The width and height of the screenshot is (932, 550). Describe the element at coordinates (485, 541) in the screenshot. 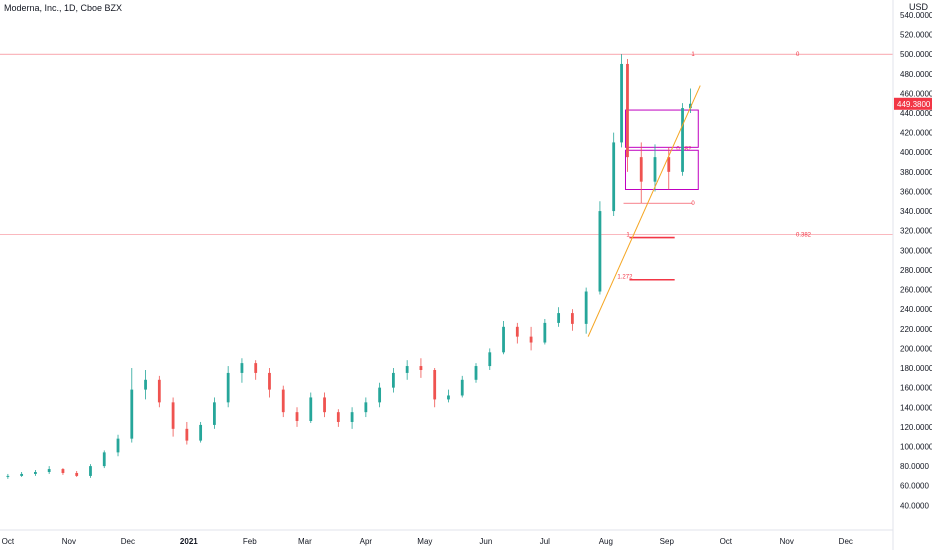

I see `x-tick-label: Jun` at that location.